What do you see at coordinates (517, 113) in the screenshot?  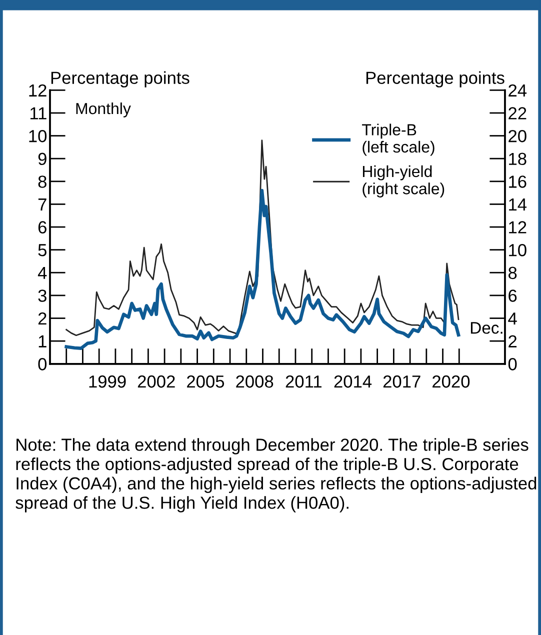 I see `y2-tick-label: 22` at bounding box center [517, 113].